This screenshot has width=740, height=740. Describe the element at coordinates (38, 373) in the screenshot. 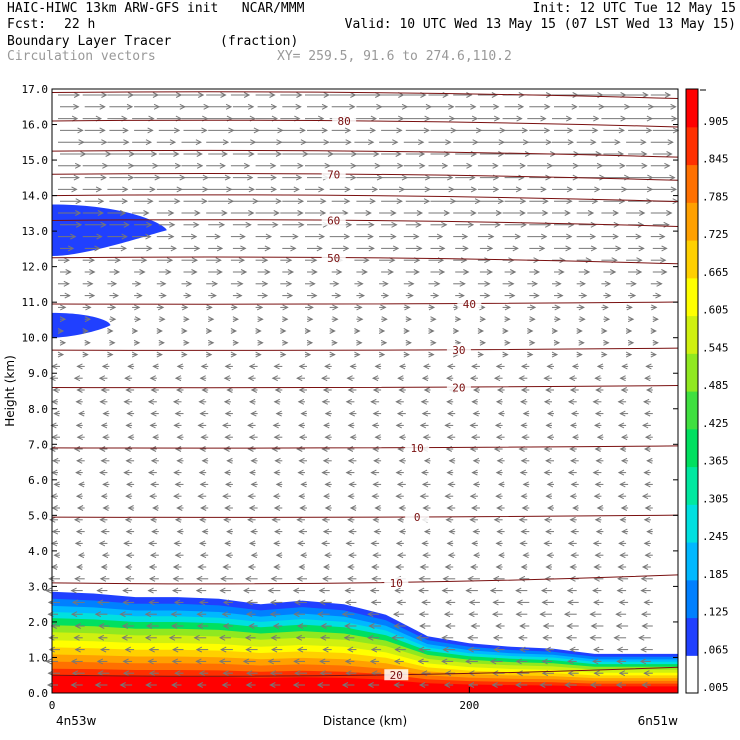

I see `y-tick-label: 9.0` at that location.